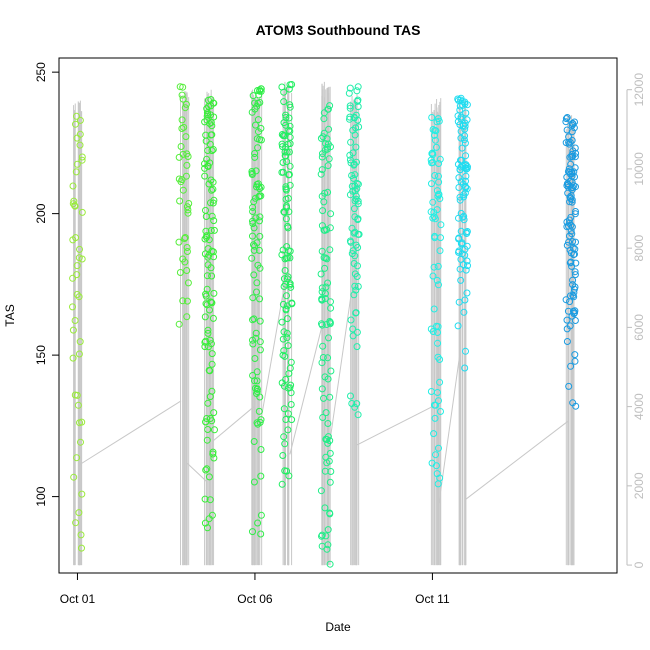 Image resolution: width=650 pixels, height=650 pixels. What do you see at coordinates (639, 406) in the screenshot?
I see `y2-tick-label: 4000` at bounding box center [639, 406].